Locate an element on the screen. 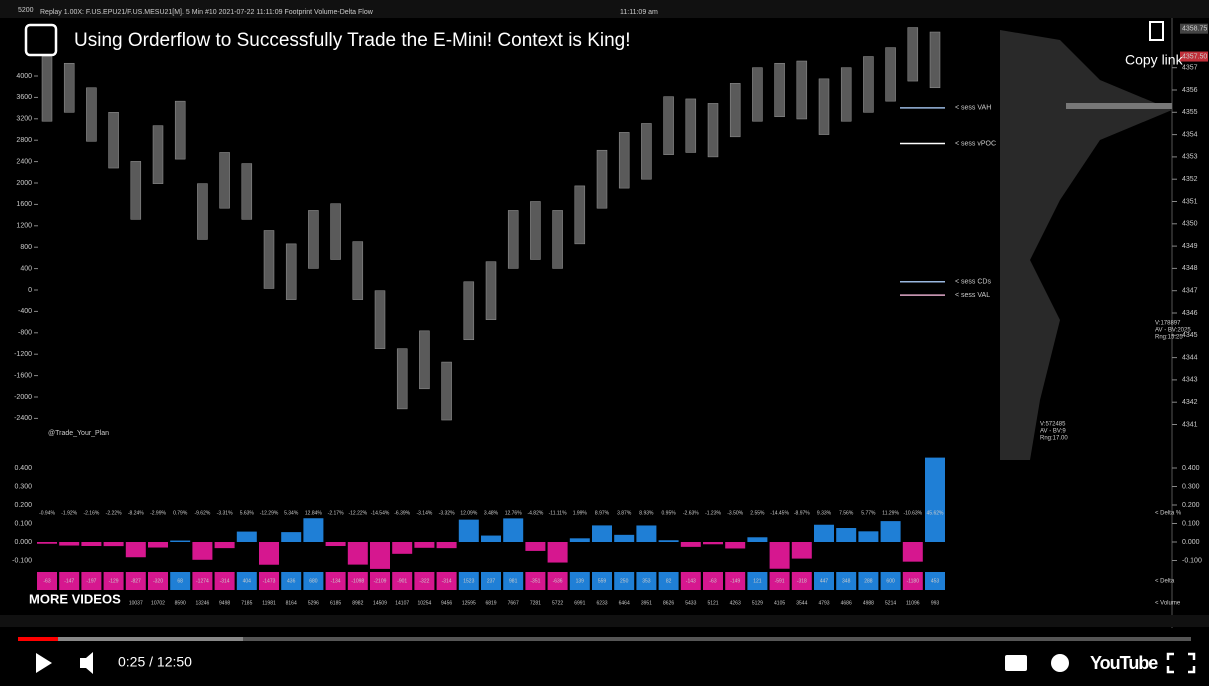  delta-tick-label: -1200 is located at coordinates (23, 354).